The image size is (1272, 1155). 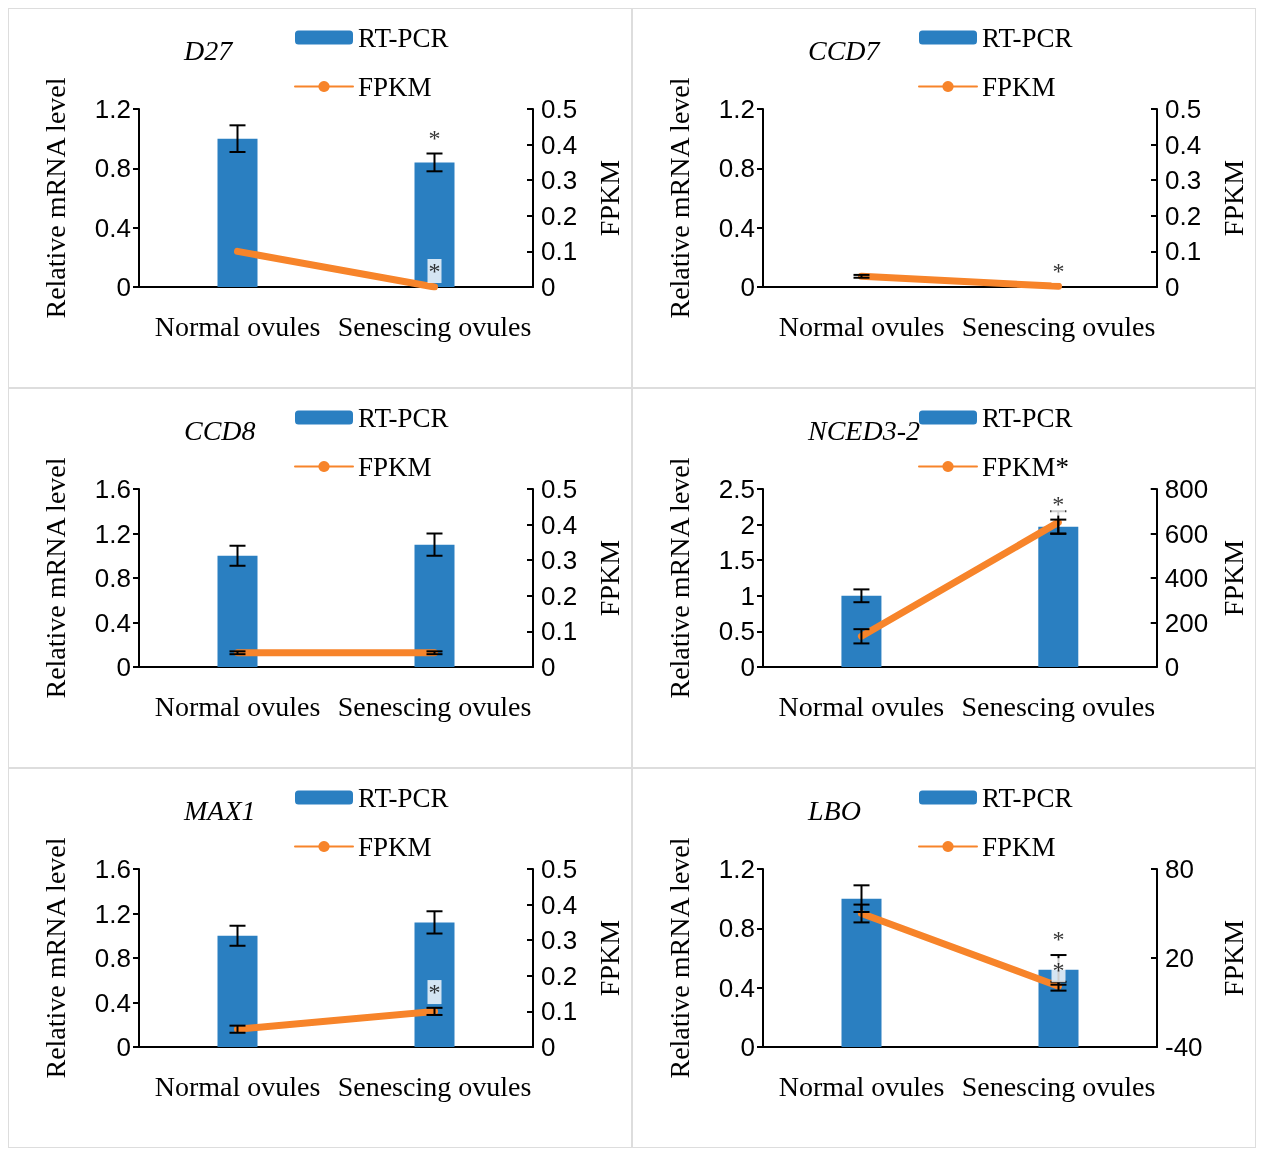 I want to click on y-tick-label: 0.5, so click(x=736, y=631).